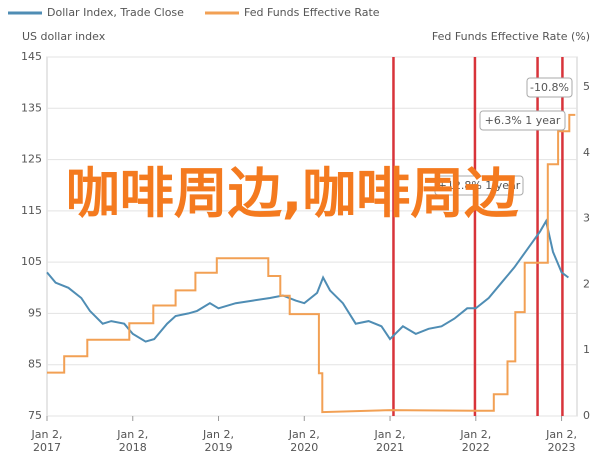  I want to click on y-axis-label: US dollar index, so click(64, 36).